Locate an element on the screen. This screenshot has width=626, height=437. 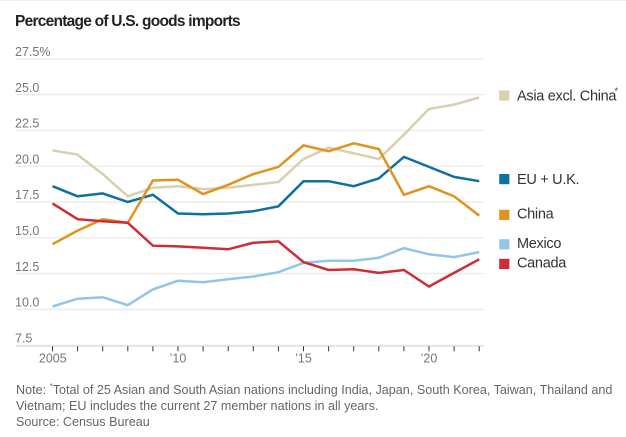
svg-text: Mexico is located at coordinates (539, 244).